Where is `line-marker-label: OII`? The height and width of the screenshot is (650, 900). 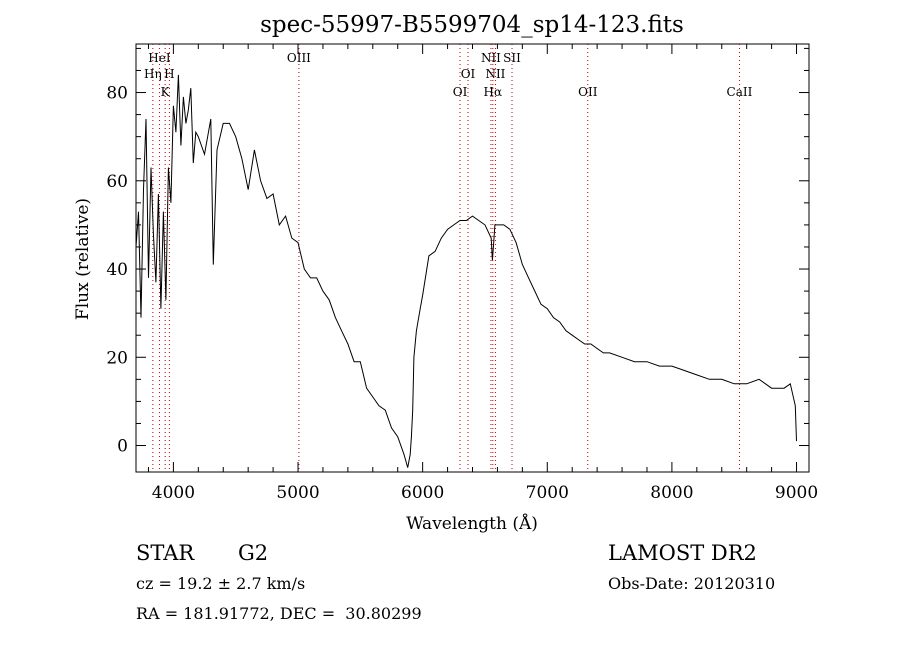
line-marker-label: OII is located at coordinates (588, 92).